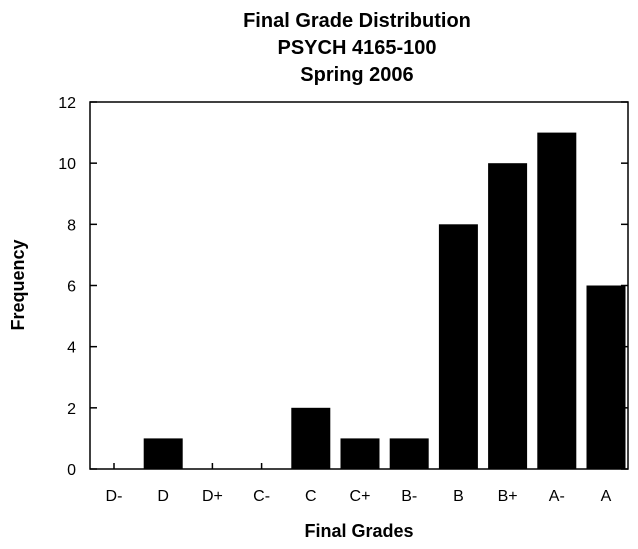  What do you see at coordinates (311, 496) in the screenshot?
I see `x-tick-label: C` at bounding box center [311, 496].